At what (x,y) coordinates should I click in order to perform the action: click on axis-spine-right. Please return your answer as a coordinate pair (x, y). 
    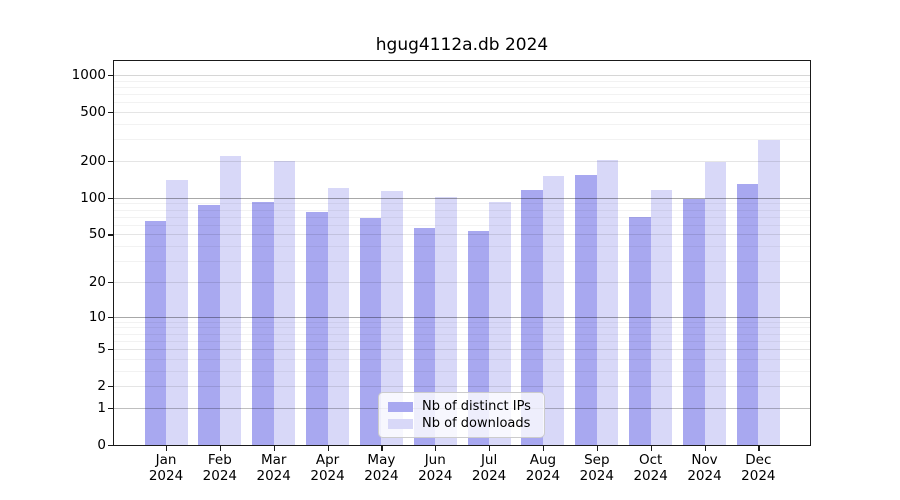
    Looking at the image, I should click on (810, 253).